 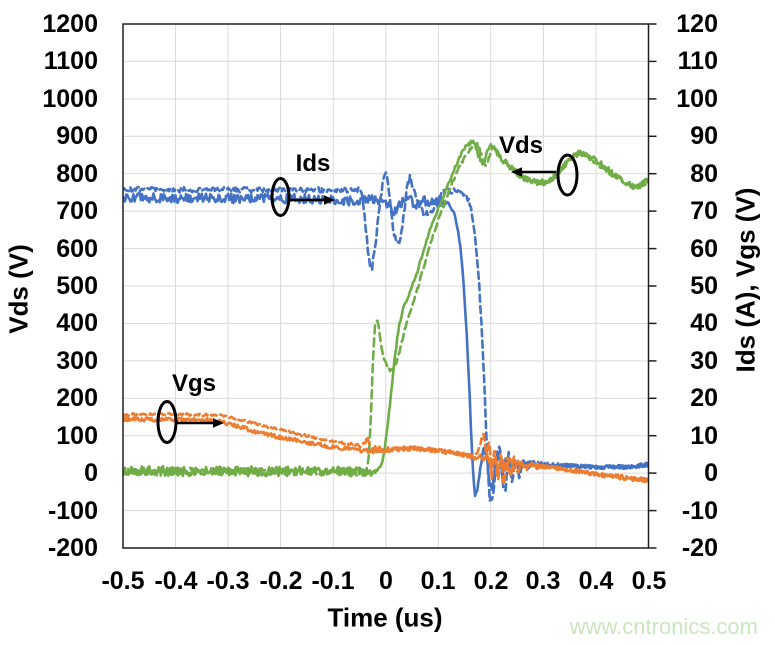 I want to click on x-tick-label: -0.5, so click(x=123, y=581).